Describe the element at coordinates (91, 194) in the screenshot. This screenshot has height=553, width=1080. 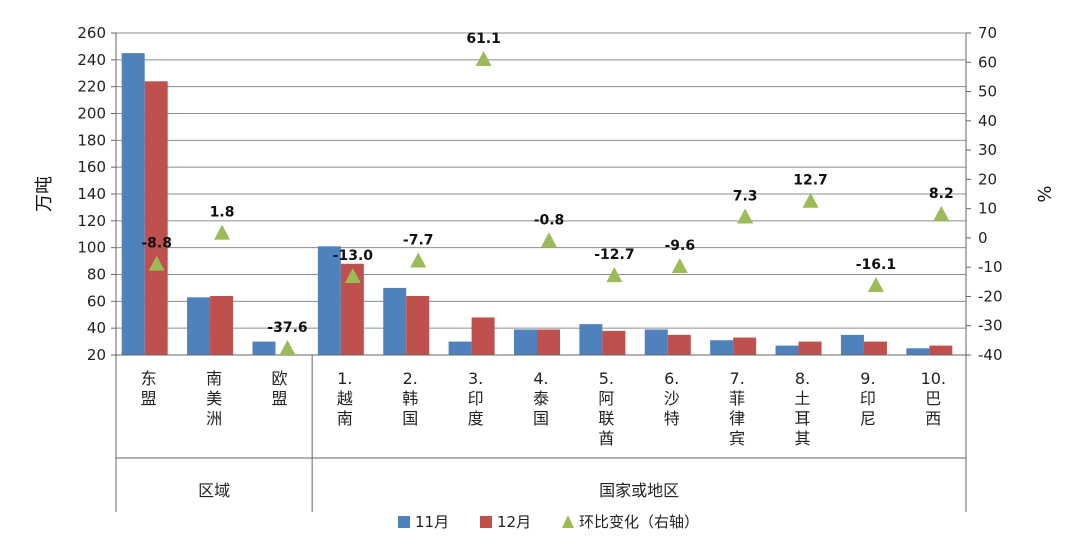
I see `y-tick-label: 140` at that location.